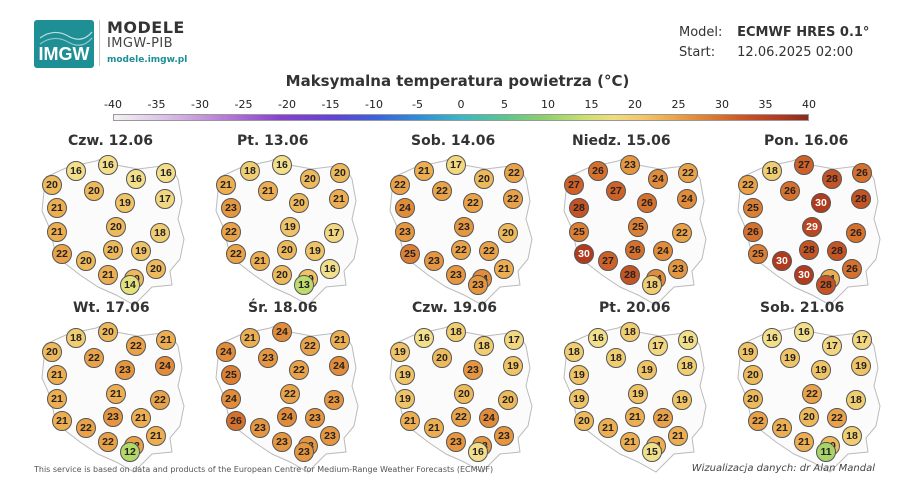  Describe the element at coordinates (140, 43) in the screenshot. I see `brand-subtitle: IMGW-PIB` at that location.